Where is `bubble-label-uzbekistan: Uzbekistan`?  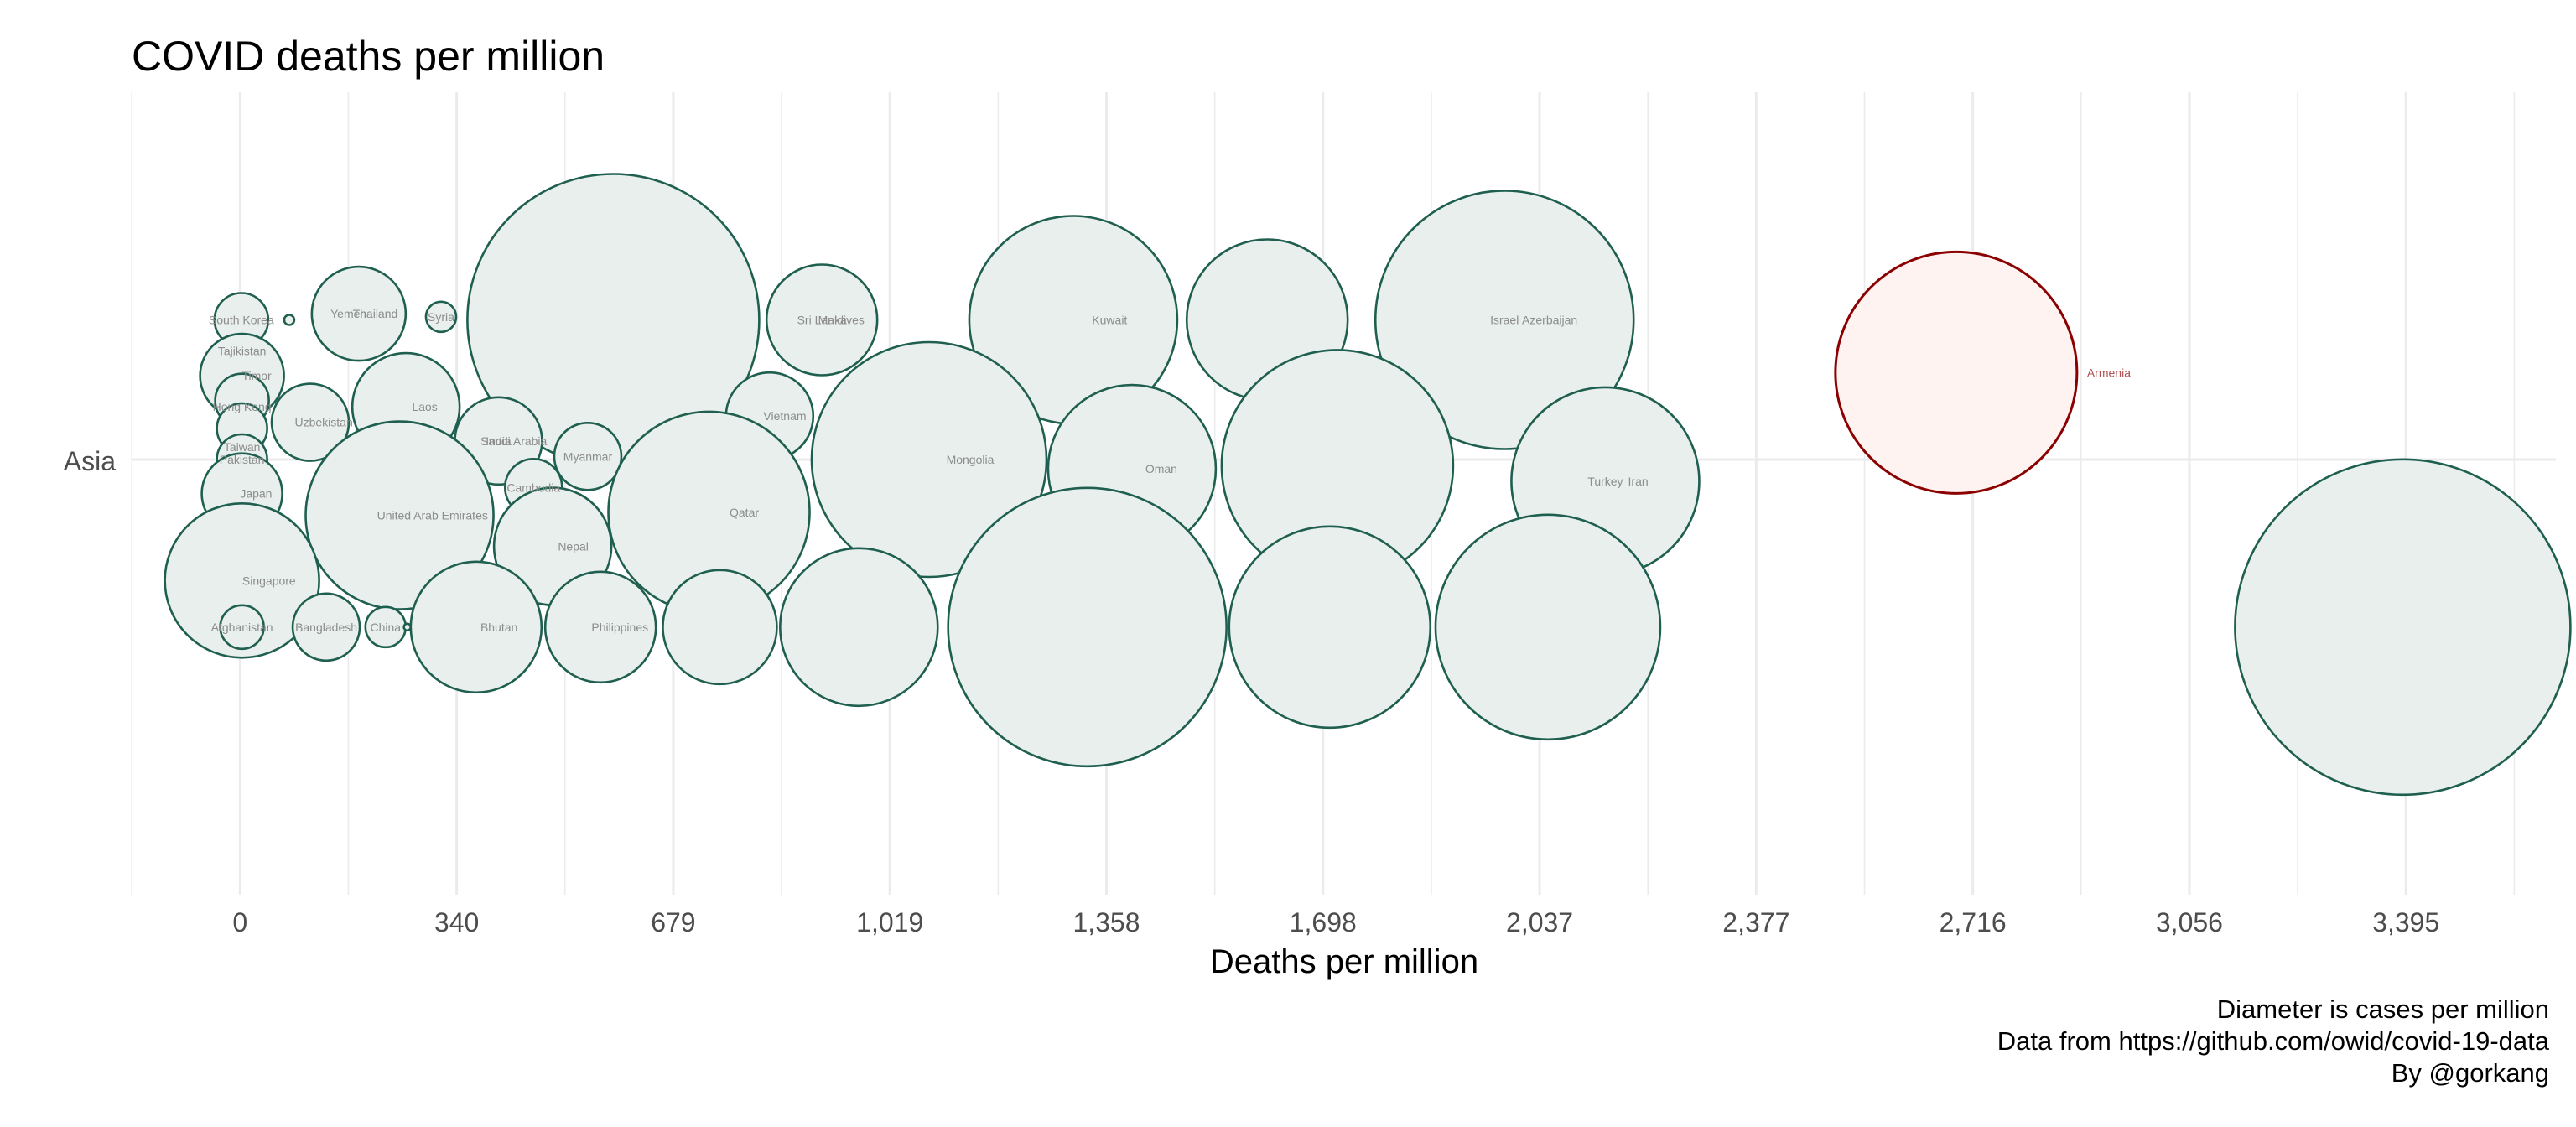 bubble-label-uzbekistan: Uzbekistan is located at coordinates (323, 422).